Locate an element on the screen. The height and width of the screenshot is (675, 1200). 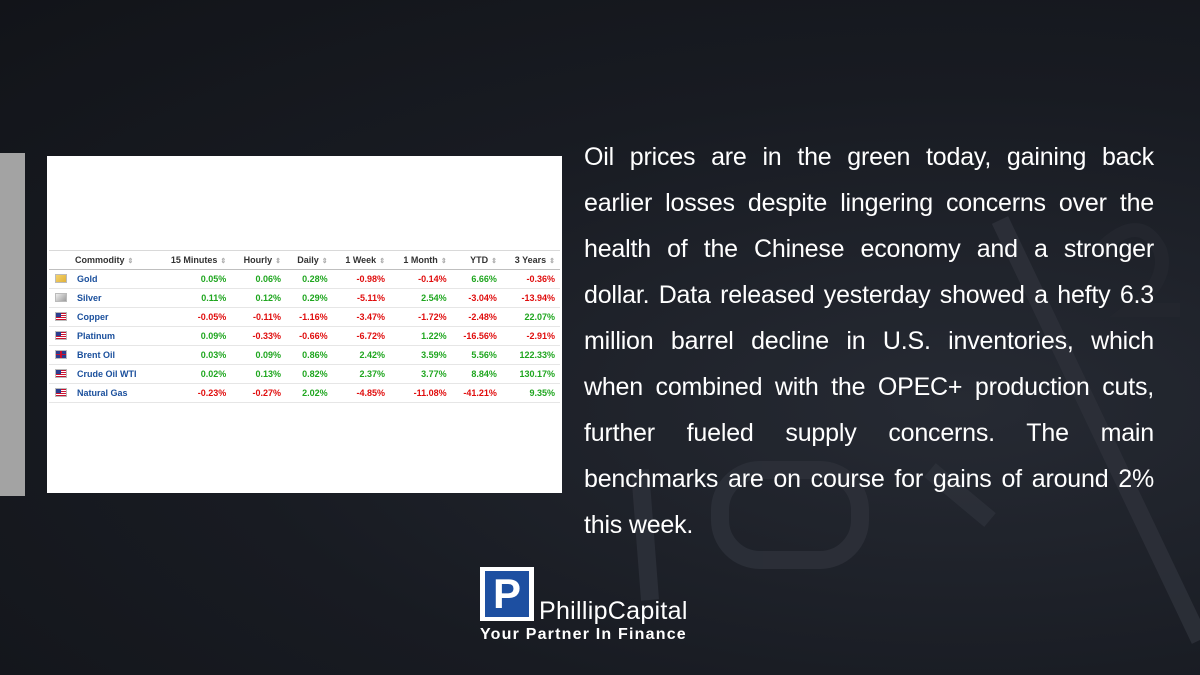
change-value-cell: -3.47% is located at coordinates (361, 317).